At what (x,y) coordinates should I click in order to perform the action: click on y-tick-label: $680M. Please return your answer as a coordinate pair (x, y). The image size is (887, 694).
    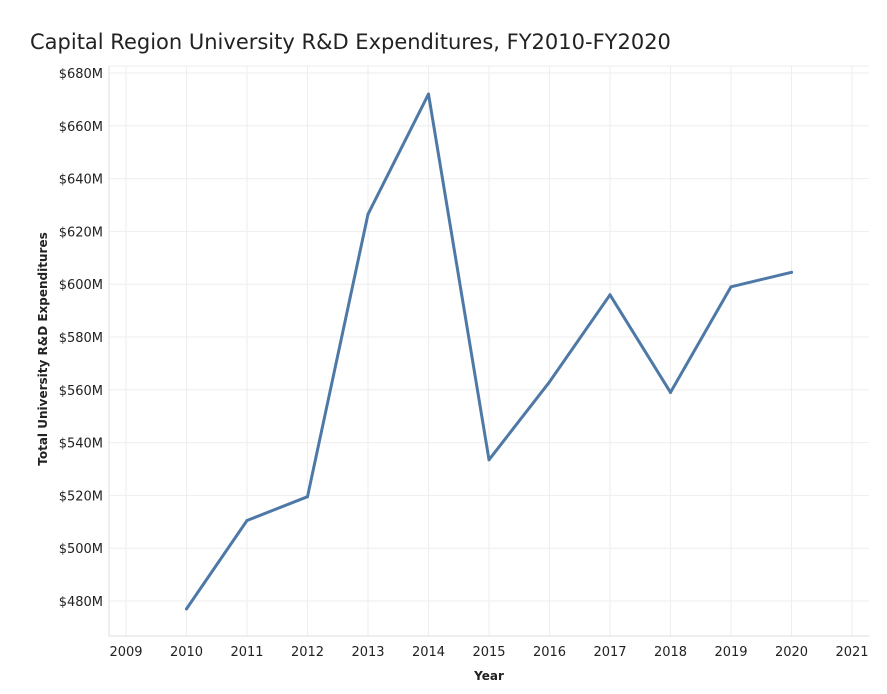
    Looking at the image, I should click on (81, 74).